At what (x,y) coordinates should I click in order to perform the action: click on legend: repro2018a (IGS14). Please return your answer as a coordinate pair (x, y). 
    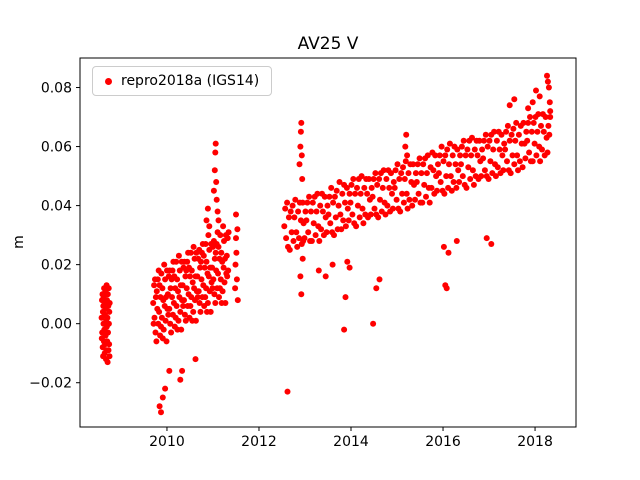
    Looking at the image, I should click on (182, 81).